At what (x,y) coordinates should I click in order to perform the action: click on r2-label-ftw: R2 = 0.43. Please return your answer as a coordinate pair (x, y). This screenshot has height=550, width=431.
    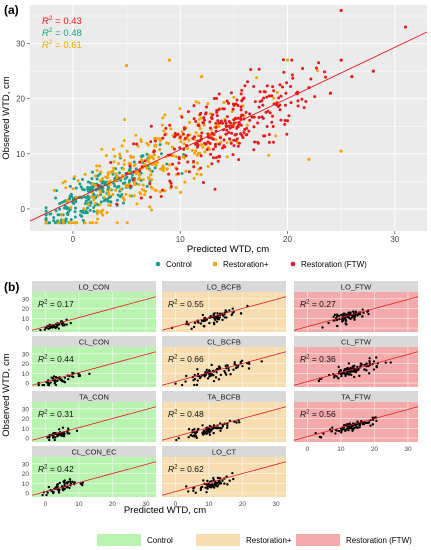
    Looking at the image, I should click on (62, 21).